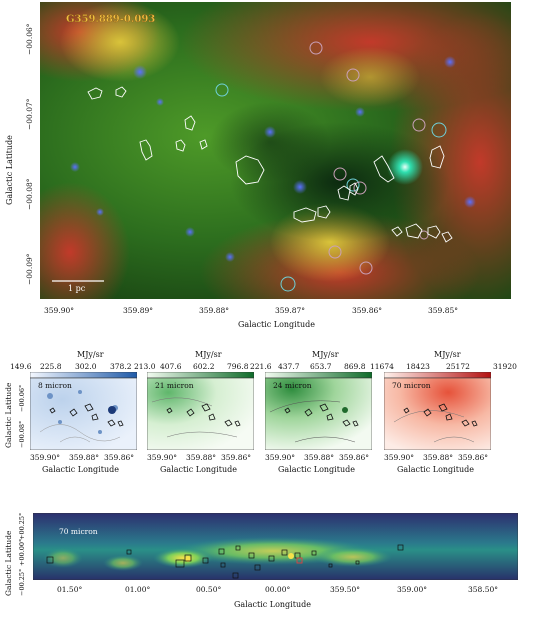 This screenshot has width=538, height=635. I want to click on colorbar-tick: 11674, so click(382, 366).